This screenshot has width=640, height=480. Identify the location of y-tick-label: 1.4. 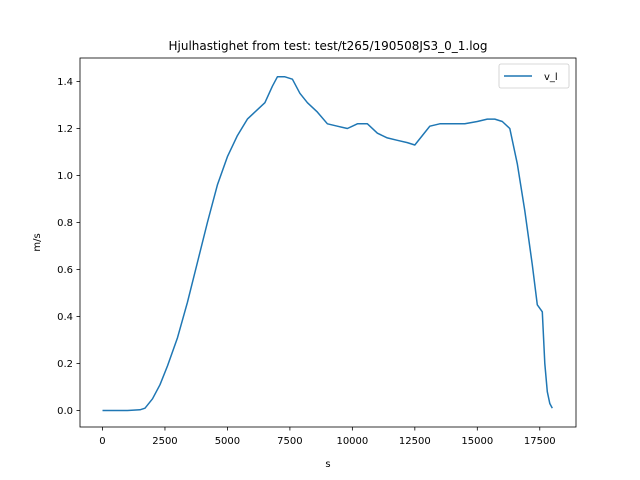
(65, 82).